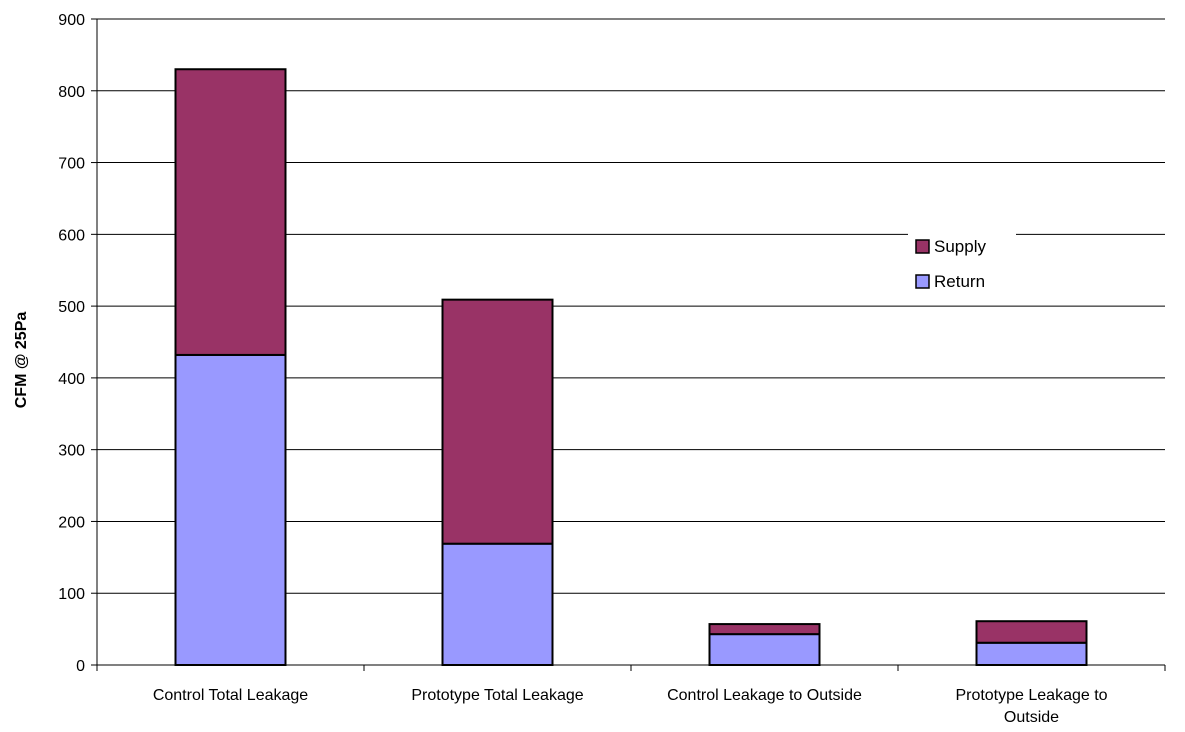 This screenshot has width=1185, height=732. I want to click on y-tick-label: 200, so click(71, 522).